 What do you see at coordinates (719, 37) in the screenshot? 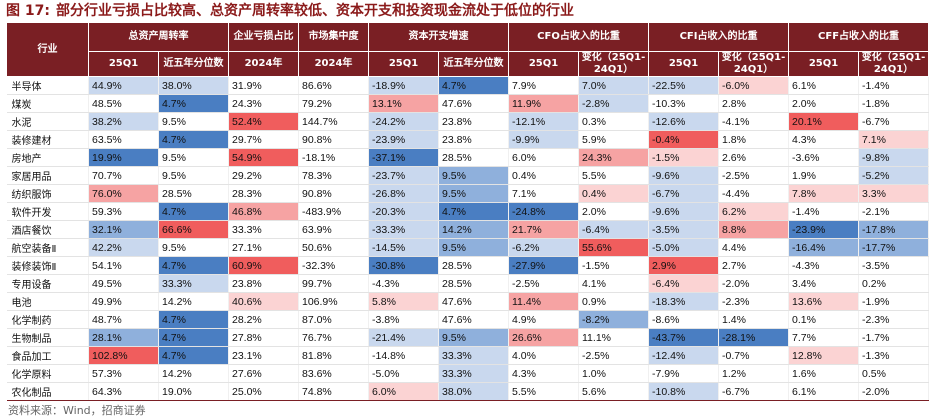
I see `header-cfi-ratio: CFI占收入的比重` at bounding box center [719, 37].